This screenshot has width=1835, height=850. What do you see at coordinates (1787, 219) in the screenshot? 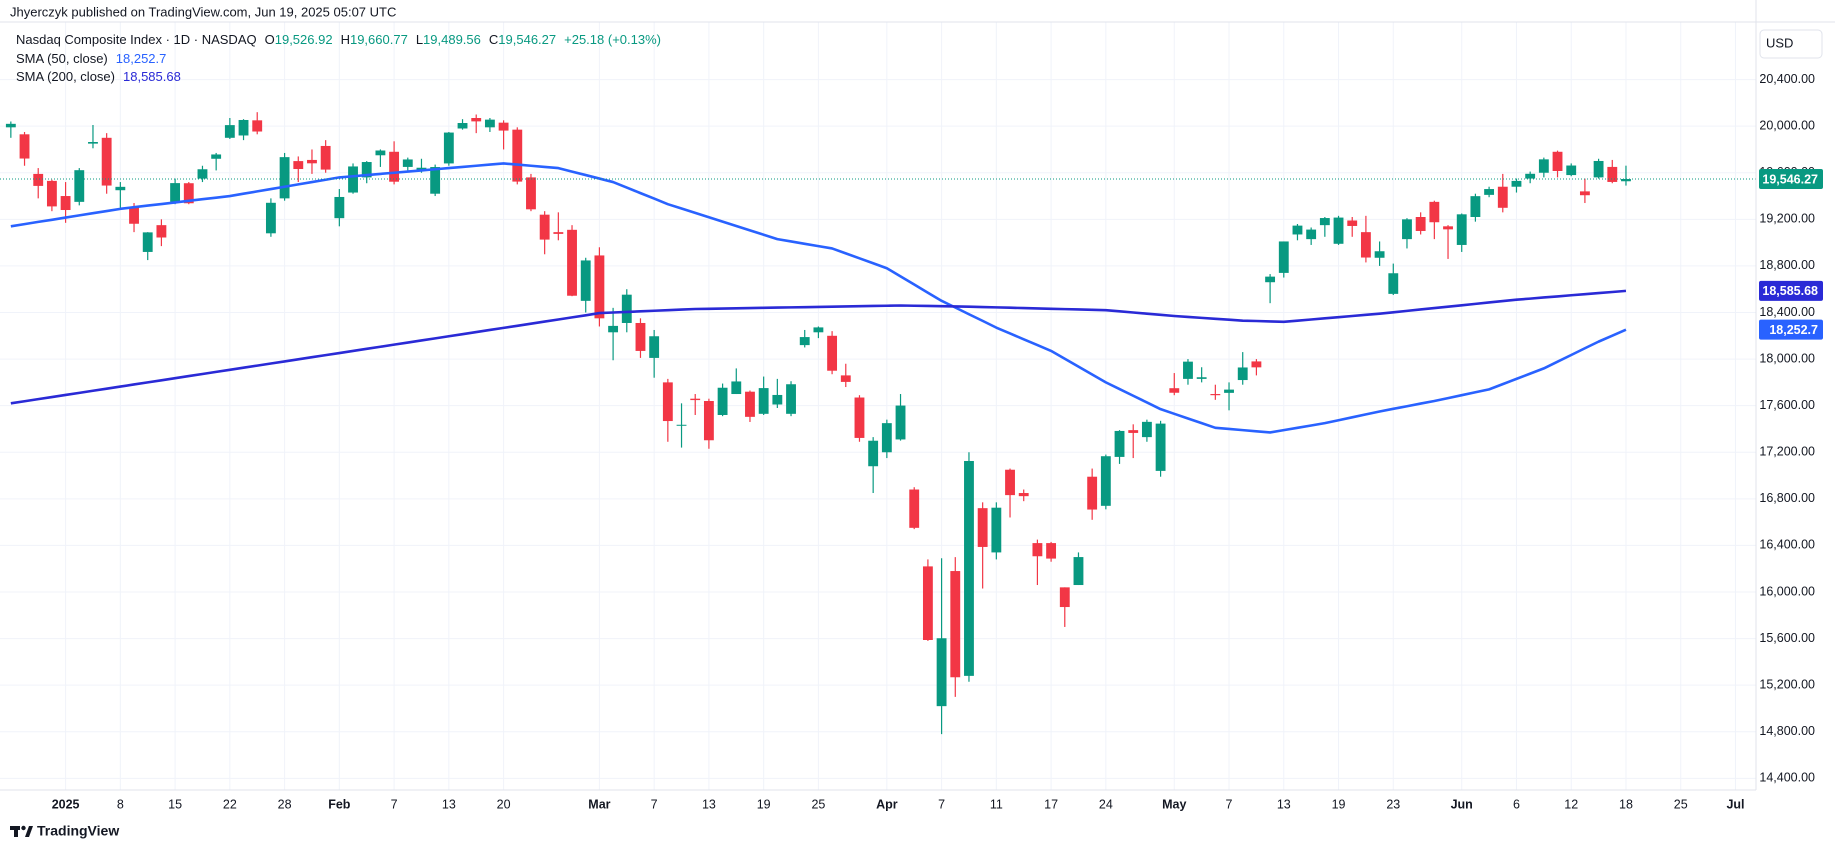
I see `y-tick-label: 19,200.00` at bounding box center [1787, 219].